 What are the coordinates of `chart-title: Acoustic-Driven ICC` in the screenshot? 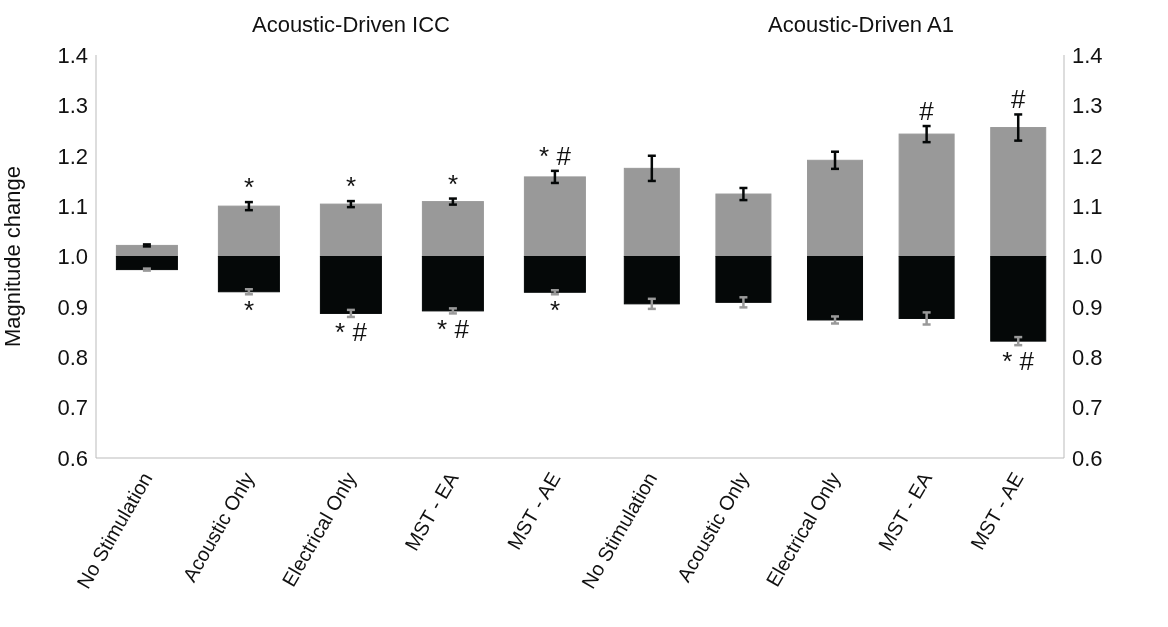 It's located at (350, 25).